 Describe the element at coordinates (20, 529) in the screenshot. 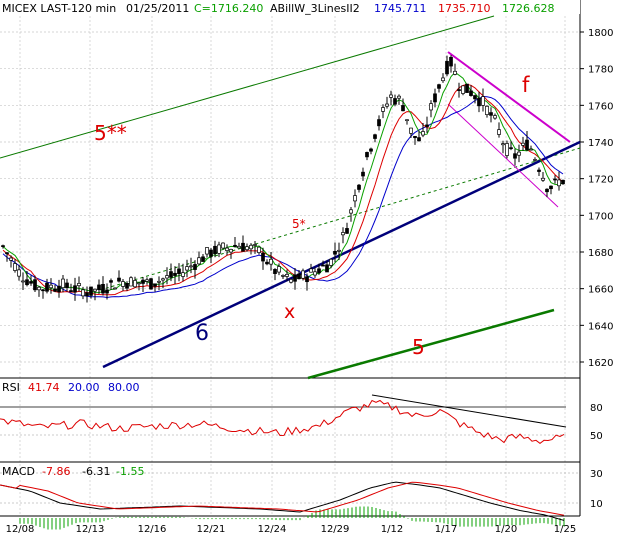

I see `date-tick-label: 12/08` at that location.